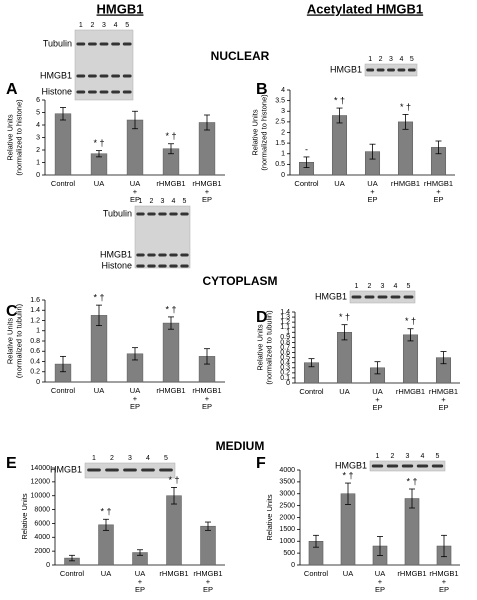  What do you see at coordinates (240, 446) in the screenshot?
I see `section-label: MEDIUM` at bounding box center [240, 446].